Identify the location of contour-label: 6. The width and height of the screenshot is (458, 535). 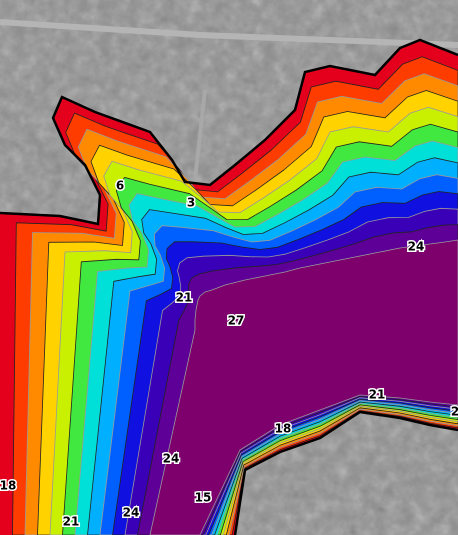
(120, 186).